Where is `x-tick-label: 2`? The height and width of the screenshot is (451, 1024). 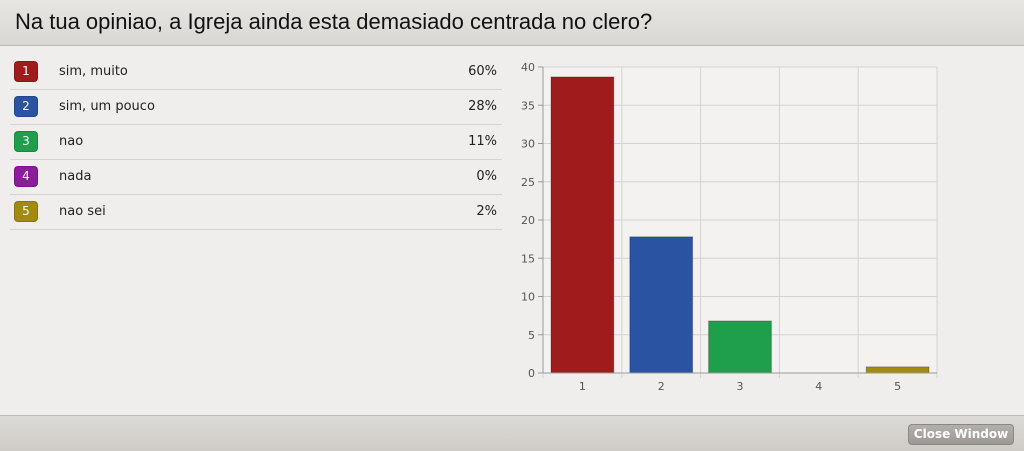 x-tick-label: 2 is located at coordinates (661, 386).